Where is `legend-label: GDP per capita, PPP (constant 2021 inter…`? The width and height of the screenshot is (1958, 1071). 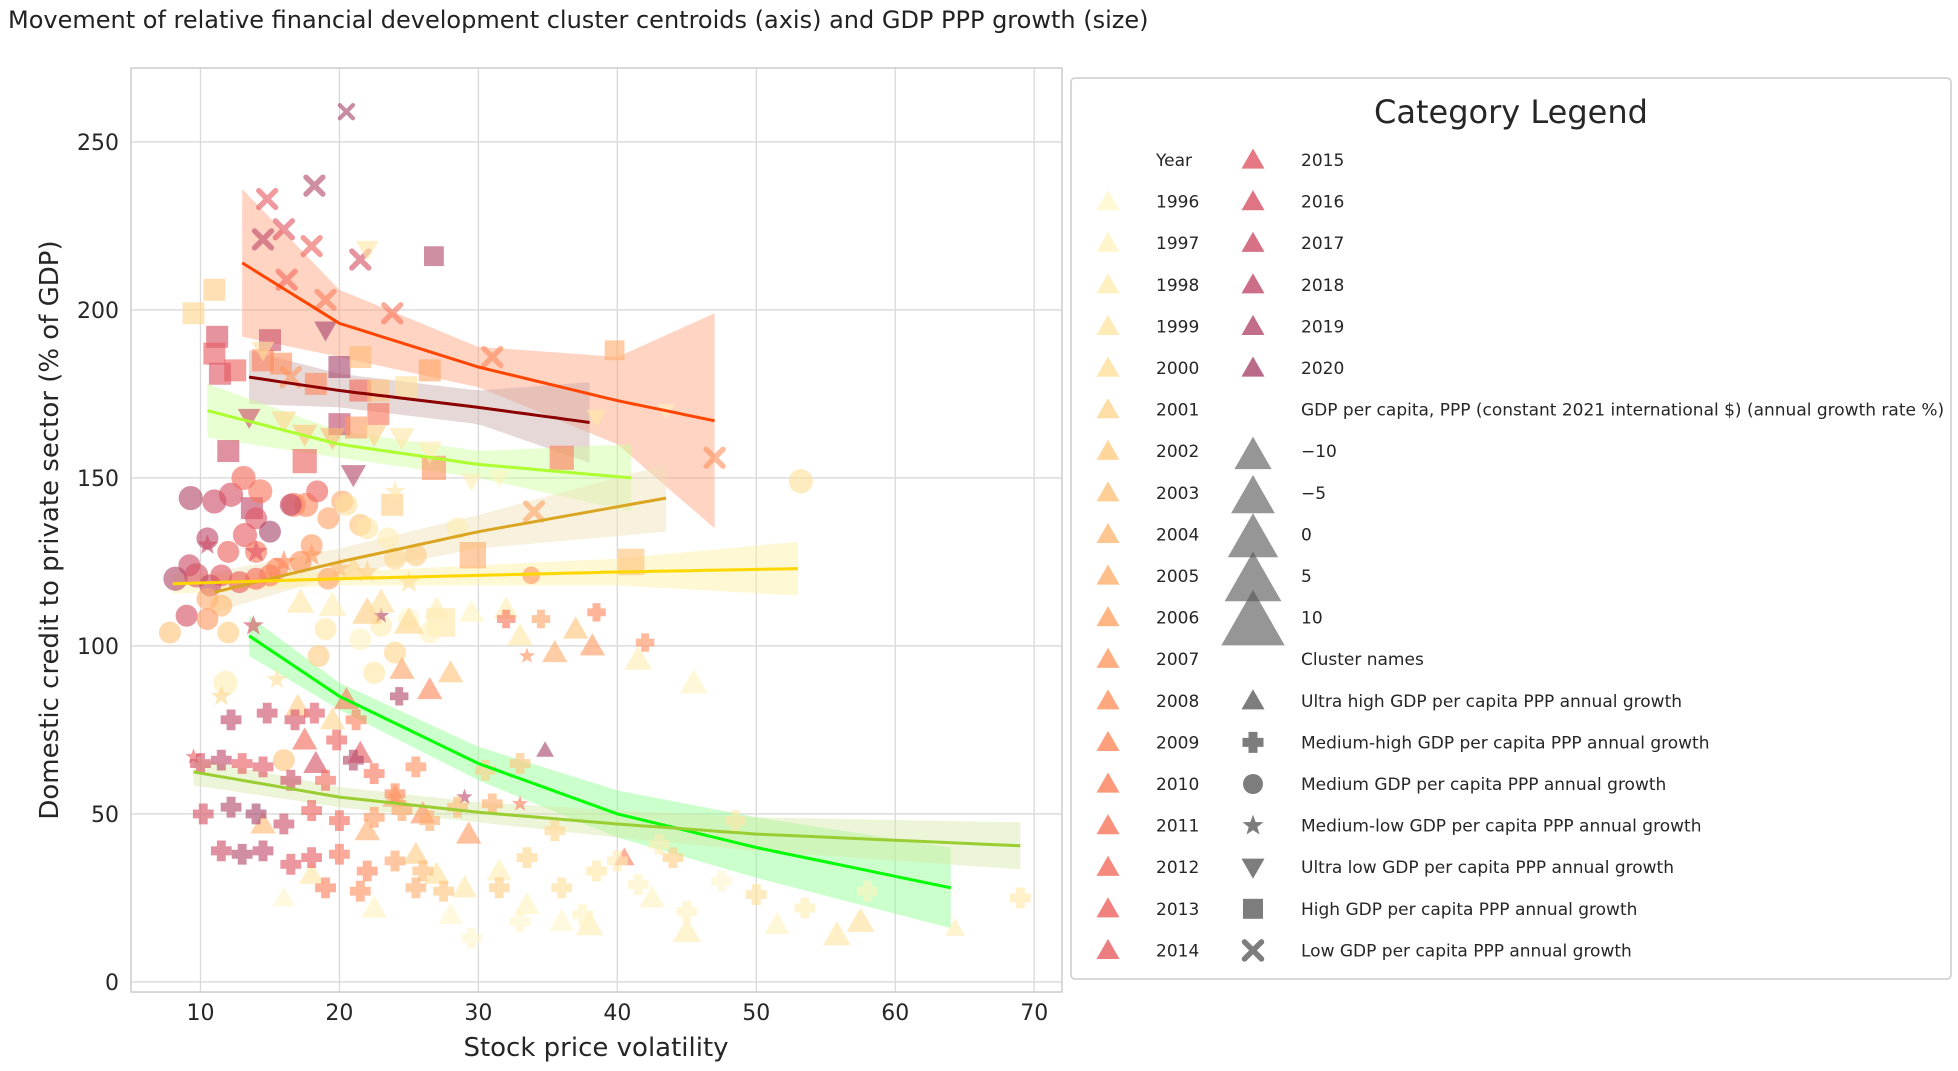
legend-label: GDP per capita, PPP (constant 2021 inter… is located at coordinates (1622, 411).